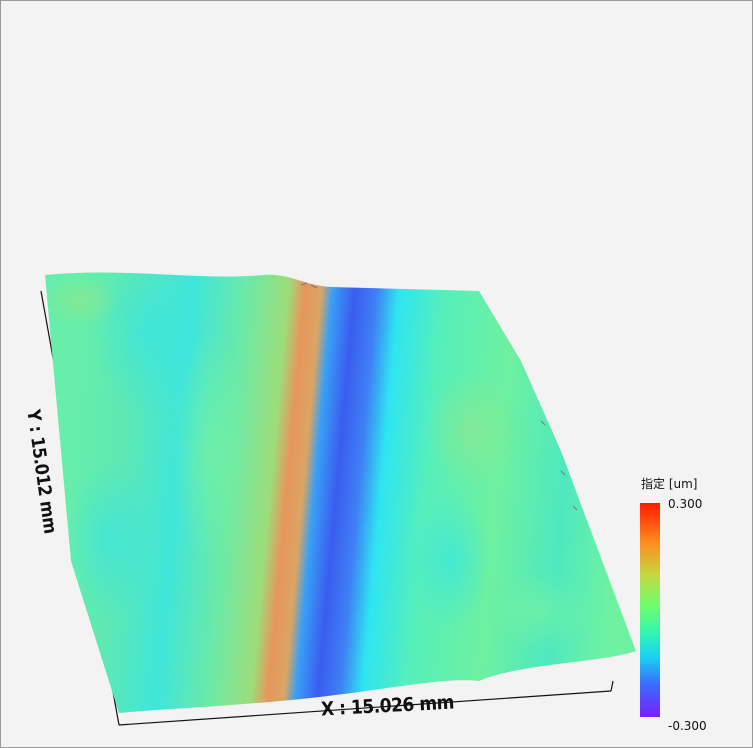 The height and width of the screenshot is (748, 753). Describe the element at coordinates (650, 610) in the screenshot. I see `color-scale-bar` at that location.